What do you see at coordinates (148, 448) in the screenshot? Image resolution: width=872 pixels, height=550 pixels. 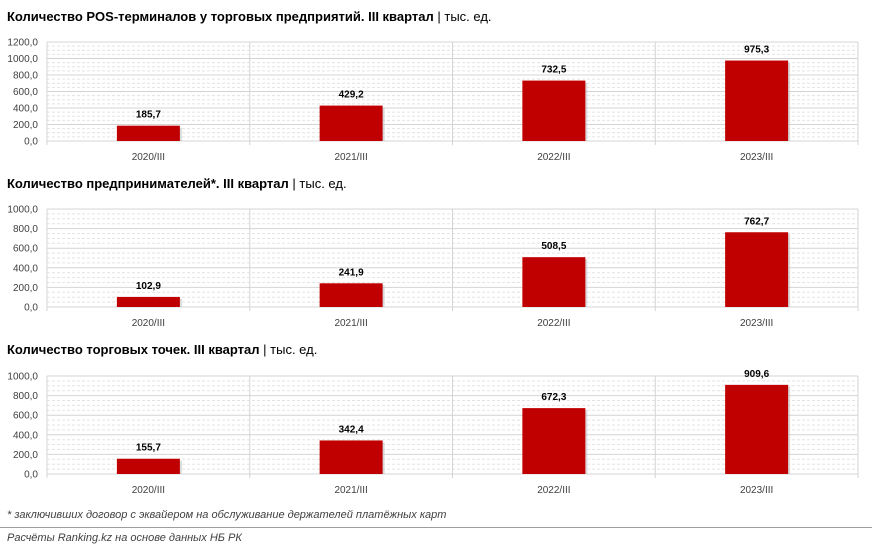 I see `data-label: 155,7` at bounding box center [148, 448].